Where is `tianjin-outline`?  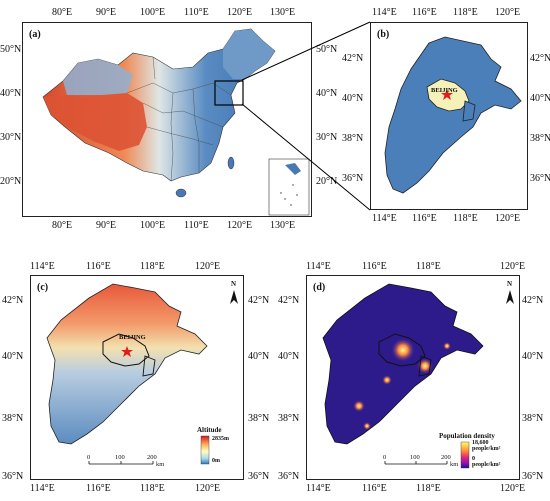 tianjin-outline is located at coordinates (469, 111).